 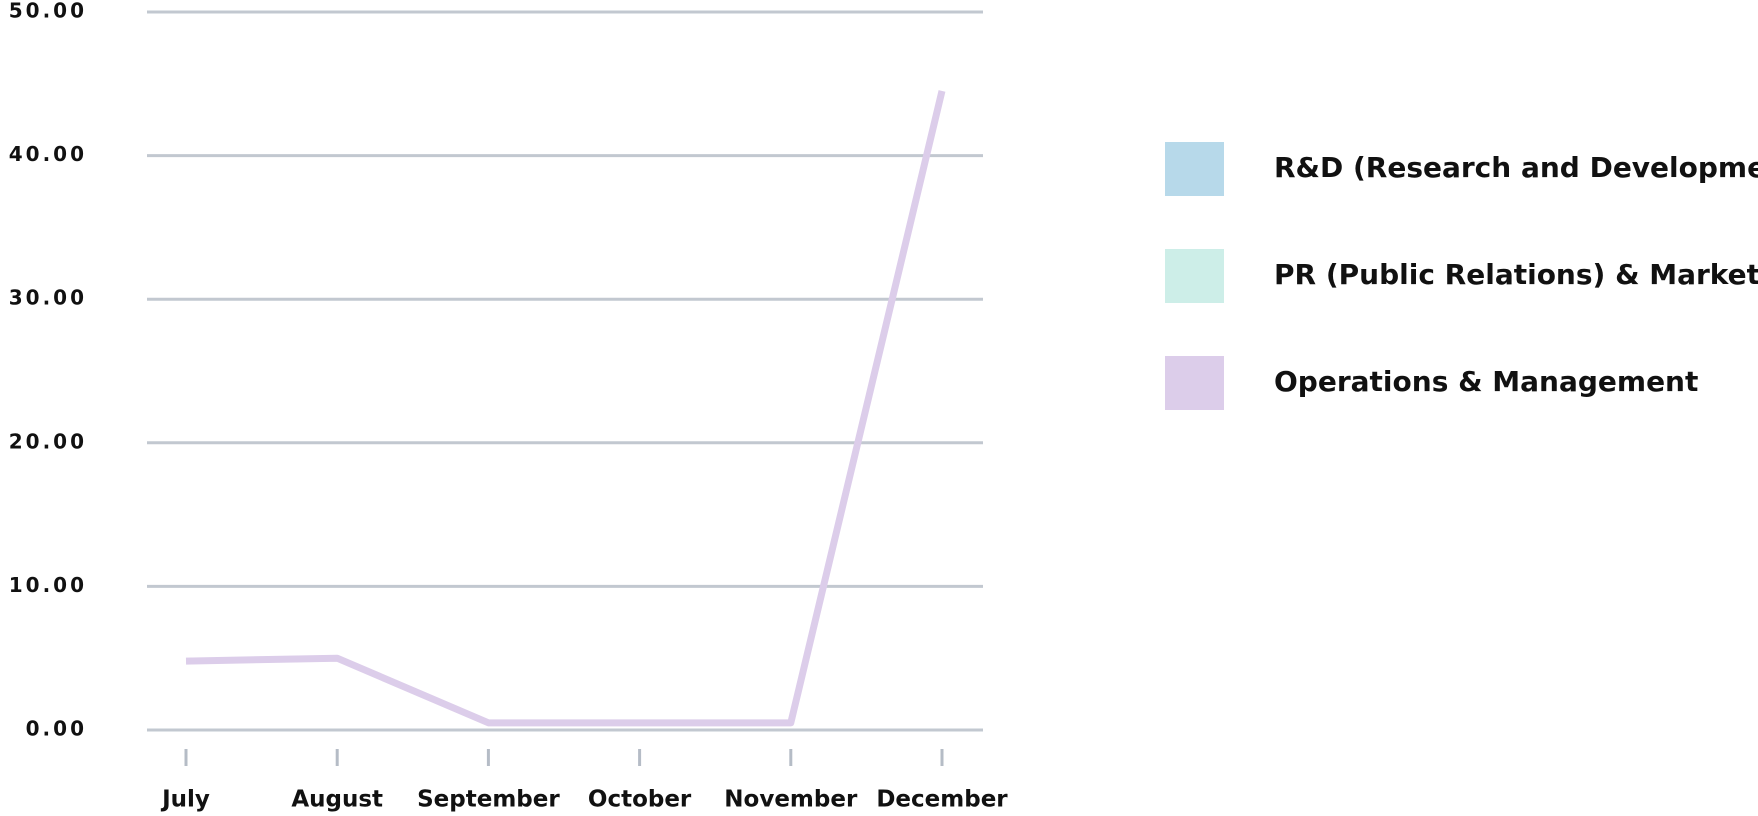 I want to click on y-tick-label: 10.00, so click(x=48, y=585).